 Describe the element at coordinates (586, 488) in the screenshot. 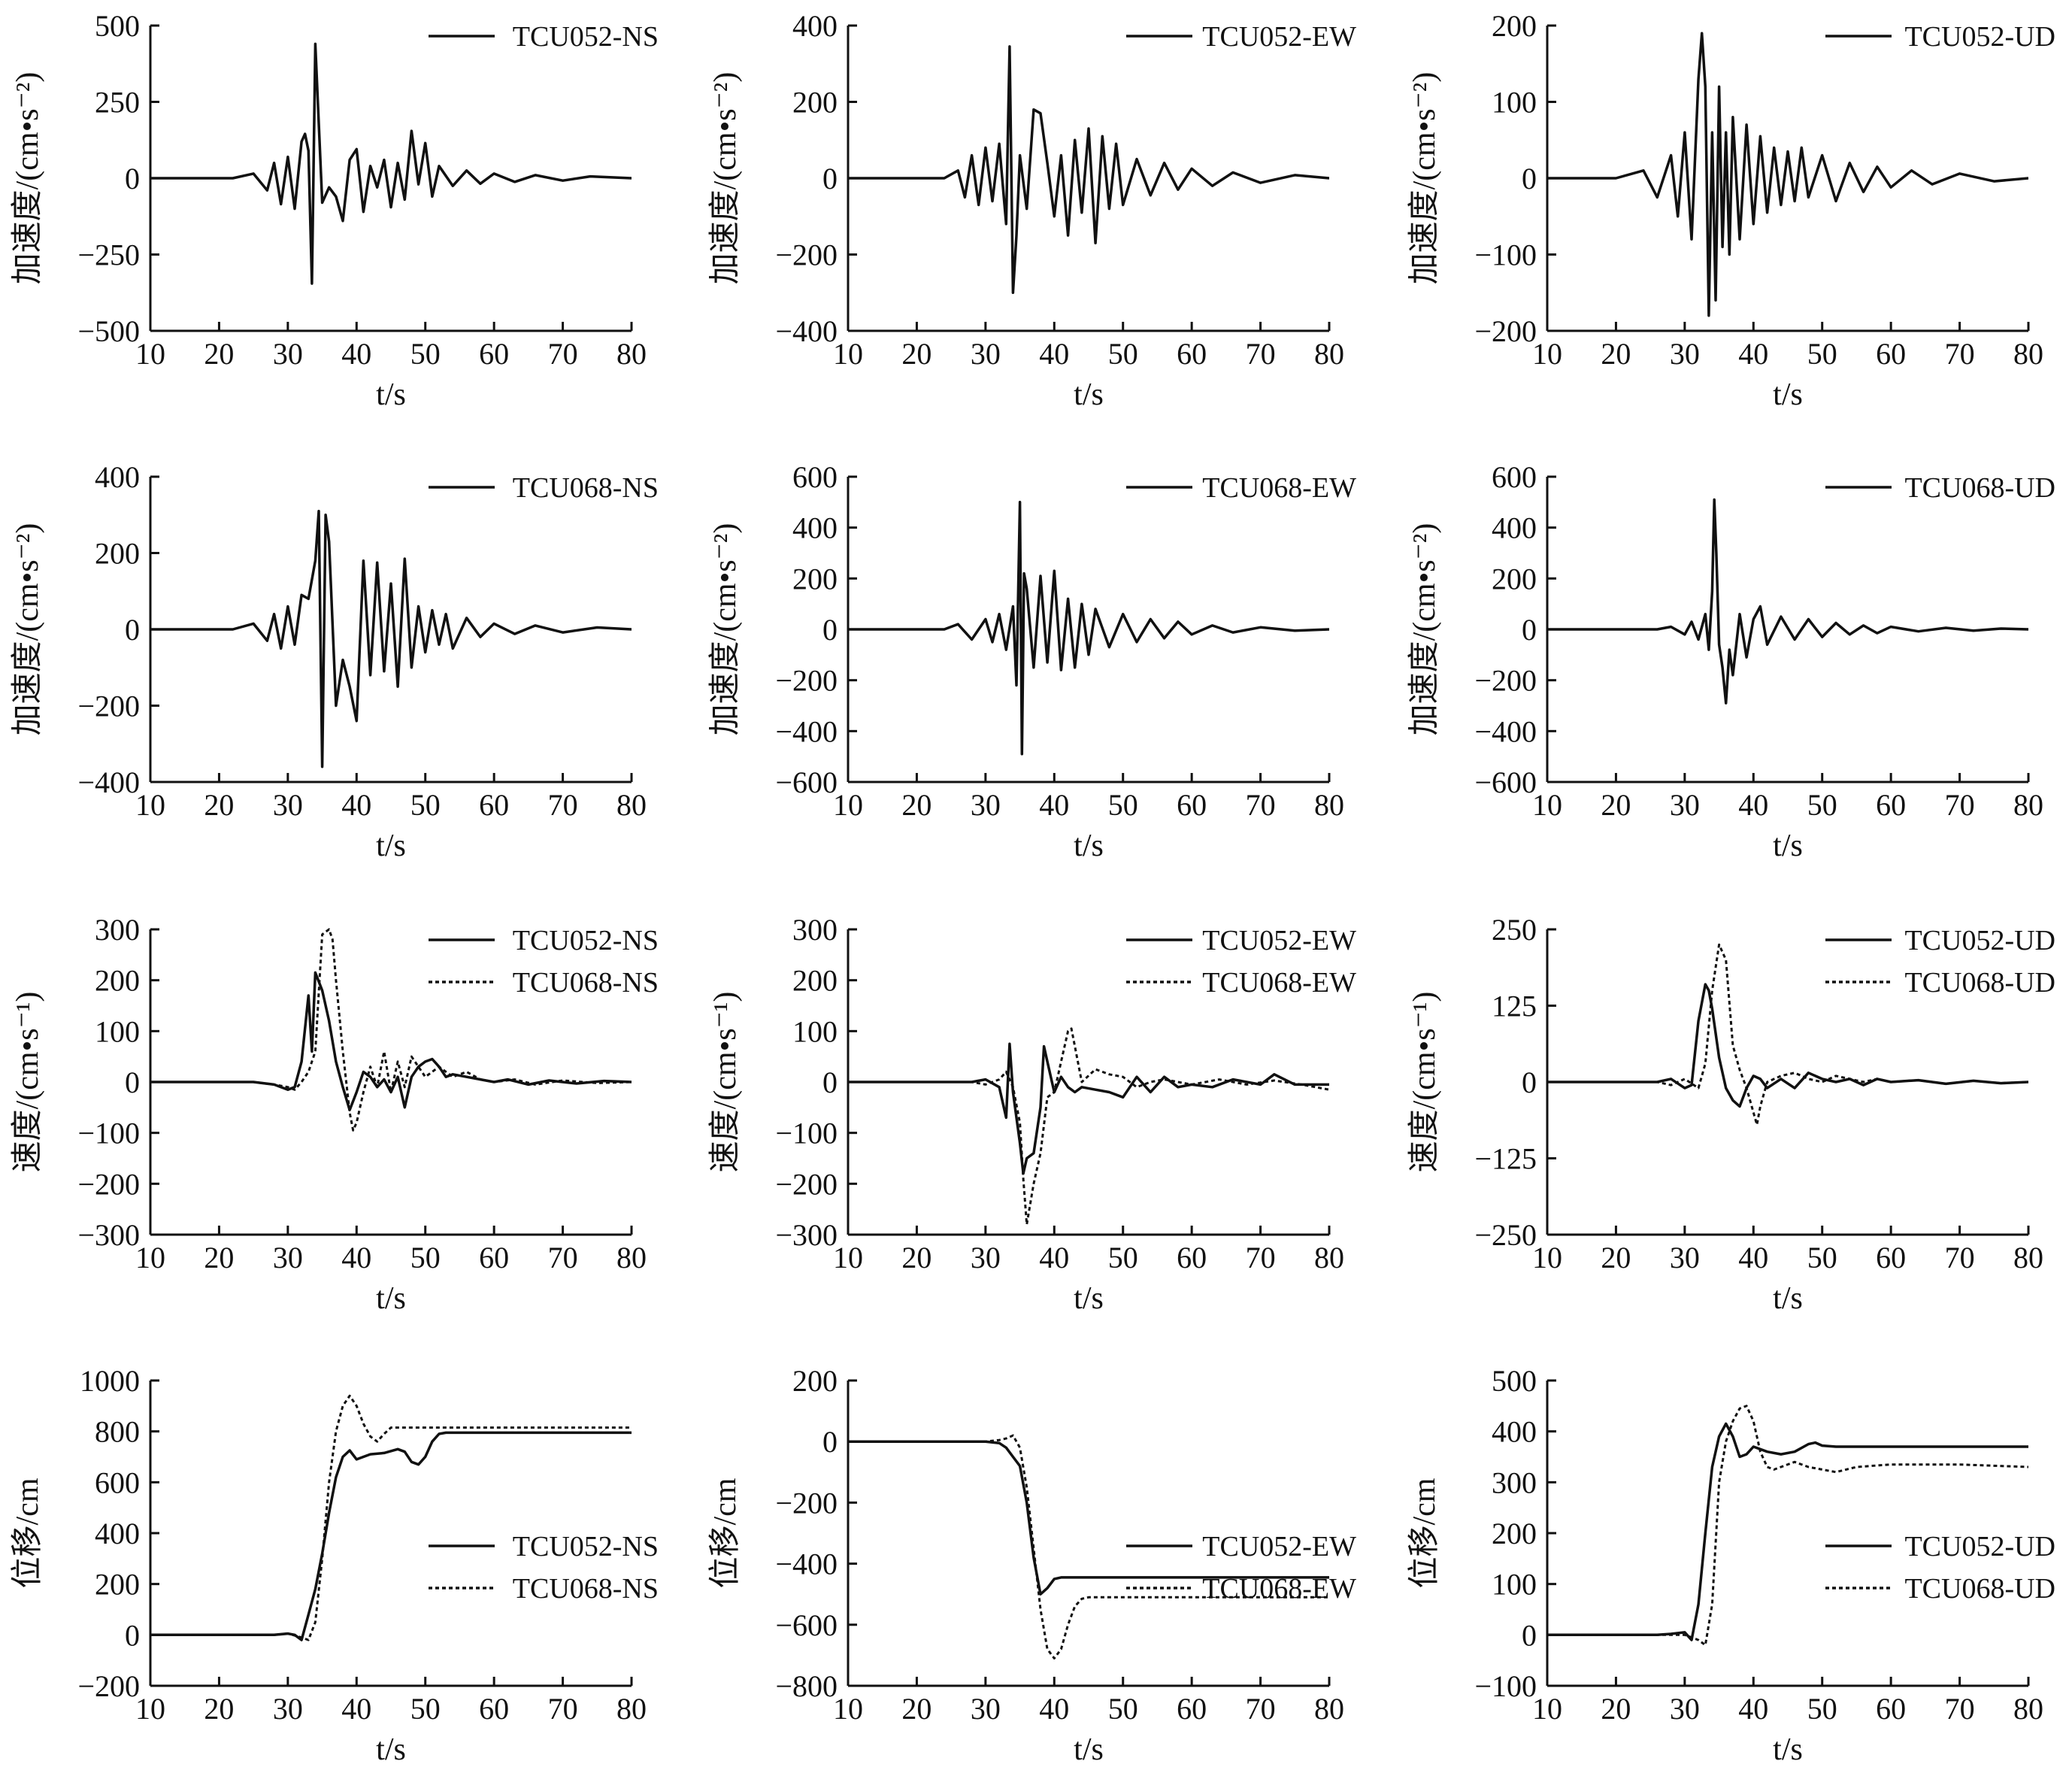

I see `legend-label: TCU068-NS` at that location.